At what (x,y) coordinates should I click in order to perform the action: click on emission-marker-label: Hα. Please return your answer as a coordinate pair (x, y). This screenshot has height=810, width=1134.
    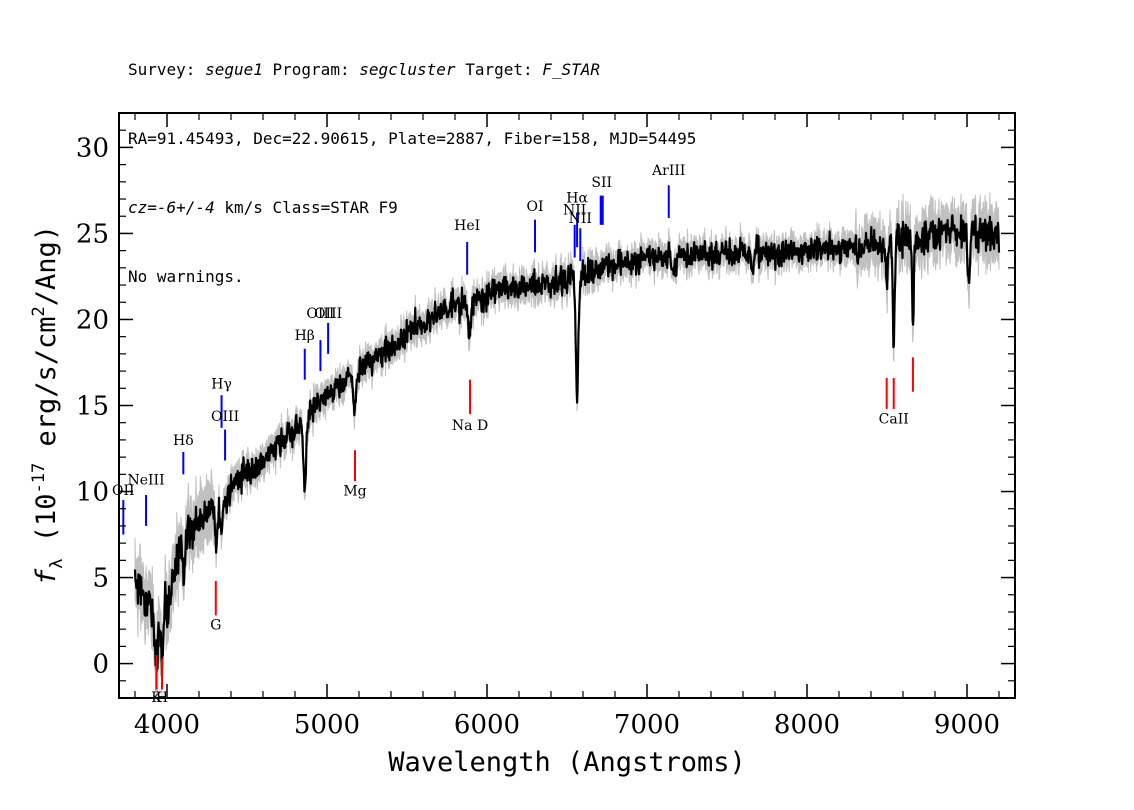
    Looking at the image, I should click on (577, 198).